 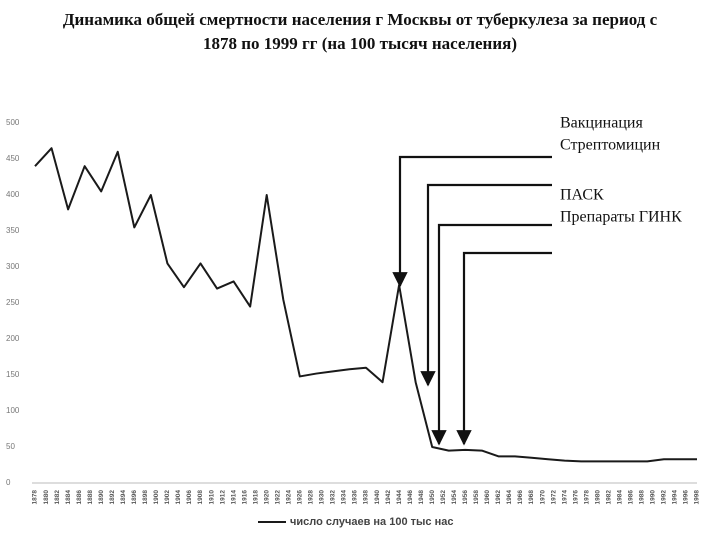 I want to click on x-tick-label: 1938, so click(x=366, y=497).